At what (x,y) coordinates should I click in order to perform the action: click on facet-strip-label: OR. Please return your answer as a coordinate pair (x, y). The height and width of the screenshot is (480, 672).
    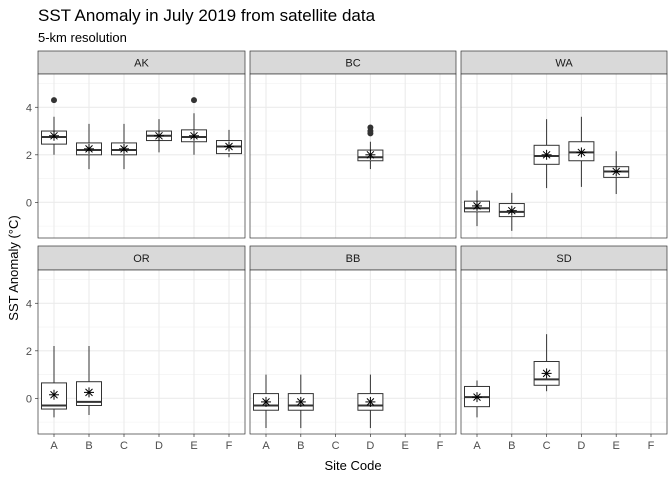
    Looking at the image, I should click on (141, 259).